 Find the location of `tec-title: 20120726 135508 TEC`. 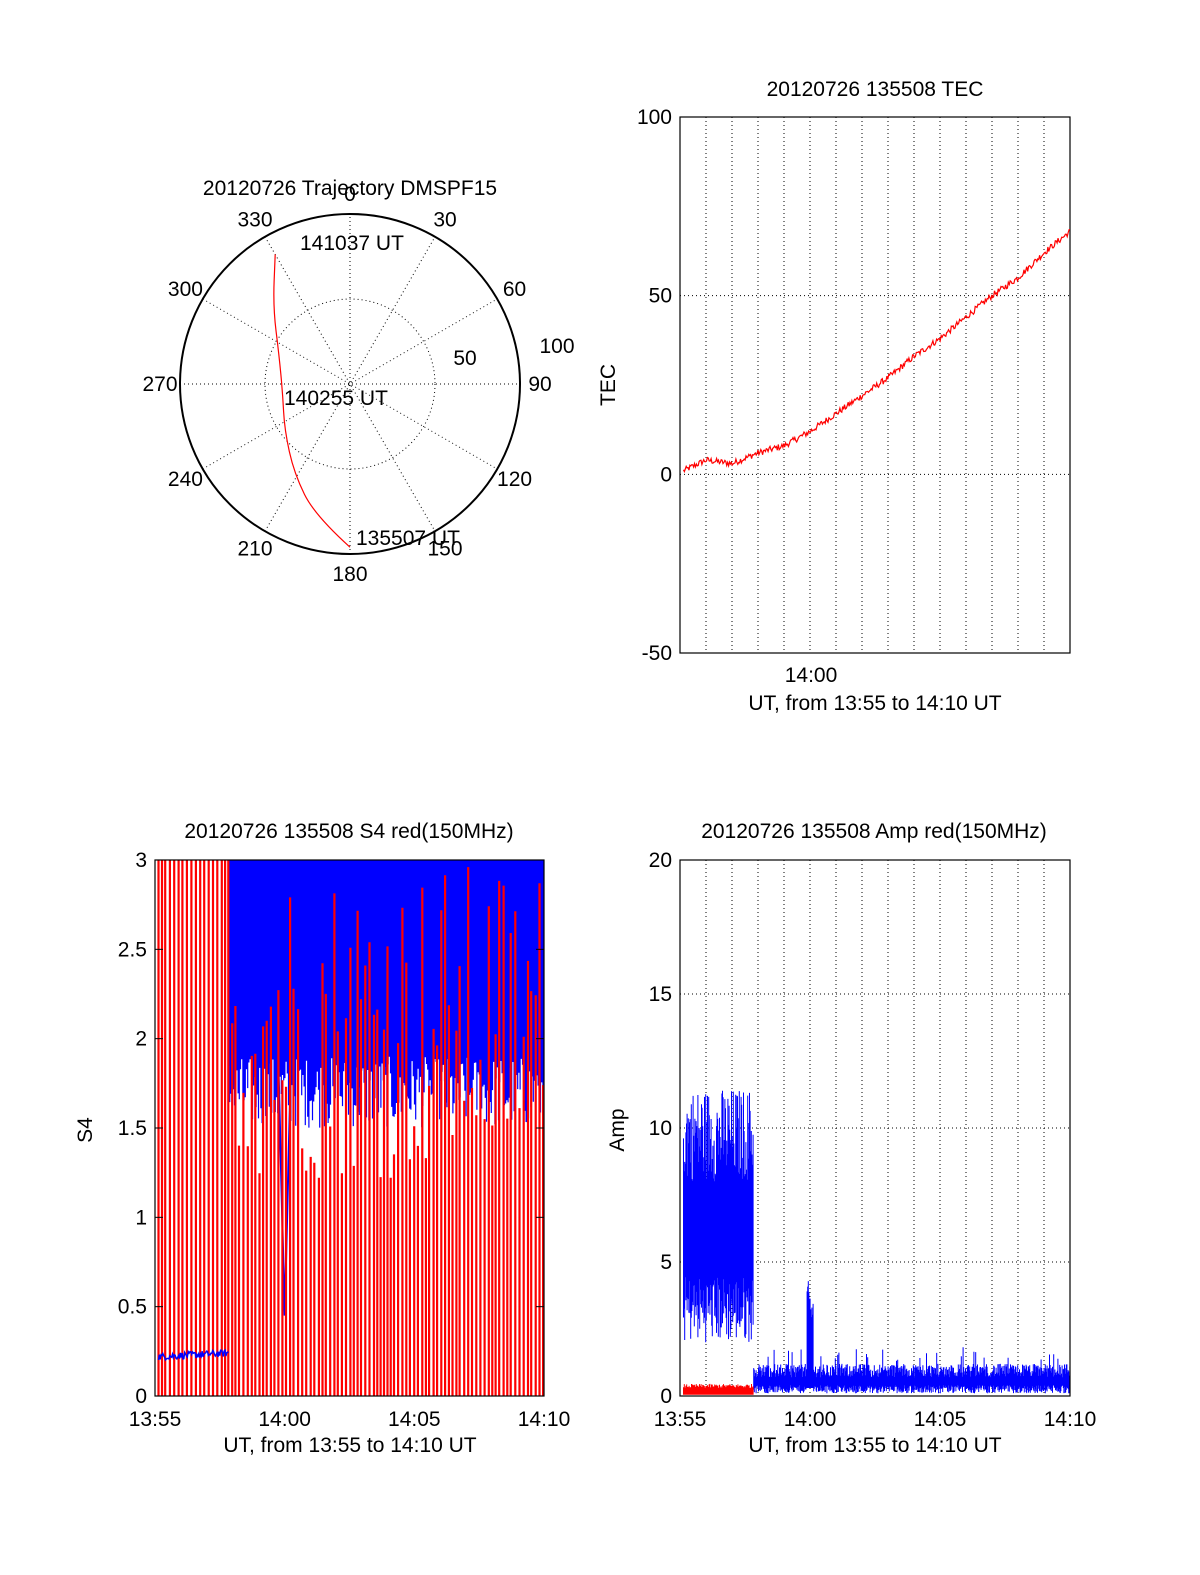

tec-title: 20120726 135508 TEC is located at coordinates (875, 89).